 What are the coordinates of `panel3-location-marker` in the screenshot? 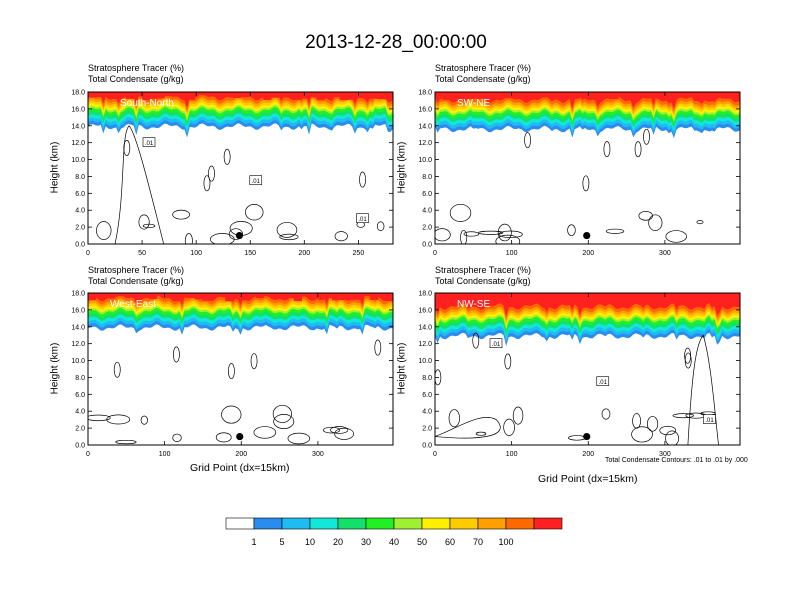 It's located at (240, 436).